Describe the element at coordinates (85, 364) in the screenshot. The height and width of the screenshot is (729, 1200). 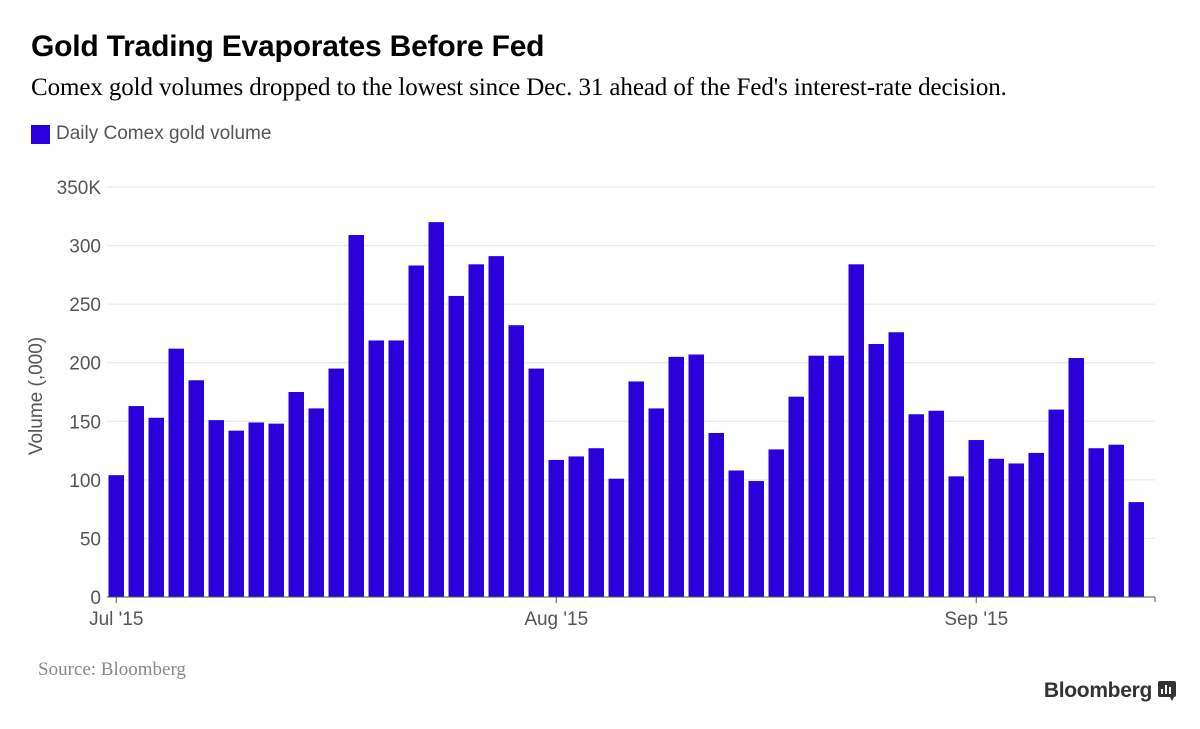
I see `y-tick-label: 200` at that location.